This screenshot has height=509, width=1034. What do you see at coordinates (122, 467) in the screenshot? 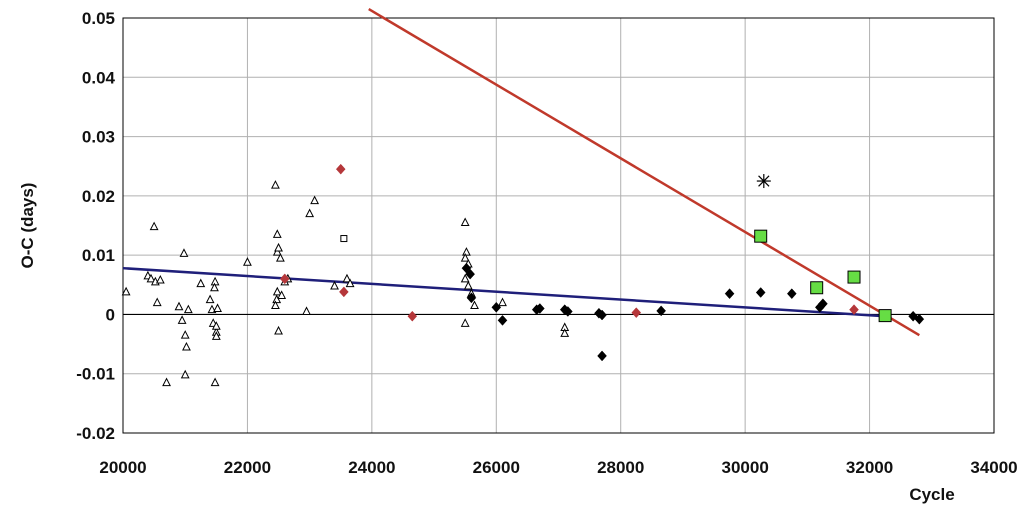
I see `x-tick-label: 20000` at bounding box center [122, 467].